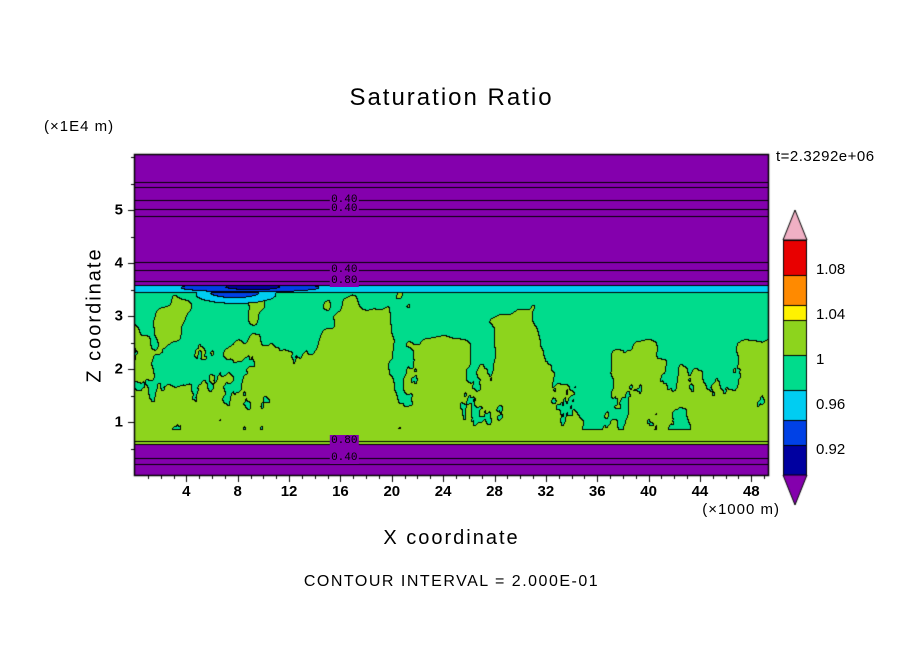  What do you see at coordinates (443, 491) in the screenshot?
I see `x-tick-label: 24` at bounding box center [443, 491].